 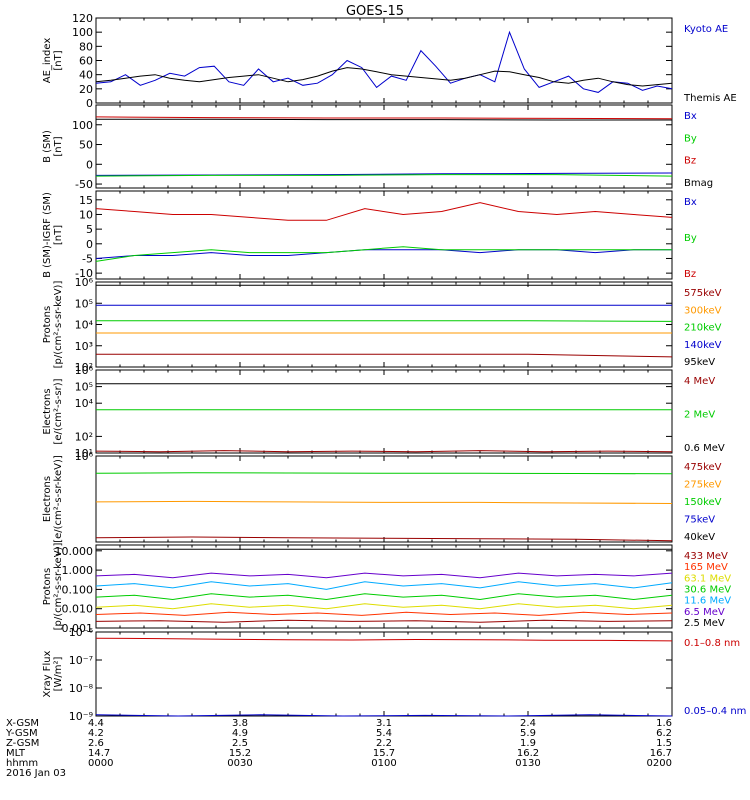 What do you see at coordinates (89, 164) in the screenshot?
I see `panel-2-y-tick-label: 0` at bounding box center [89, 164].